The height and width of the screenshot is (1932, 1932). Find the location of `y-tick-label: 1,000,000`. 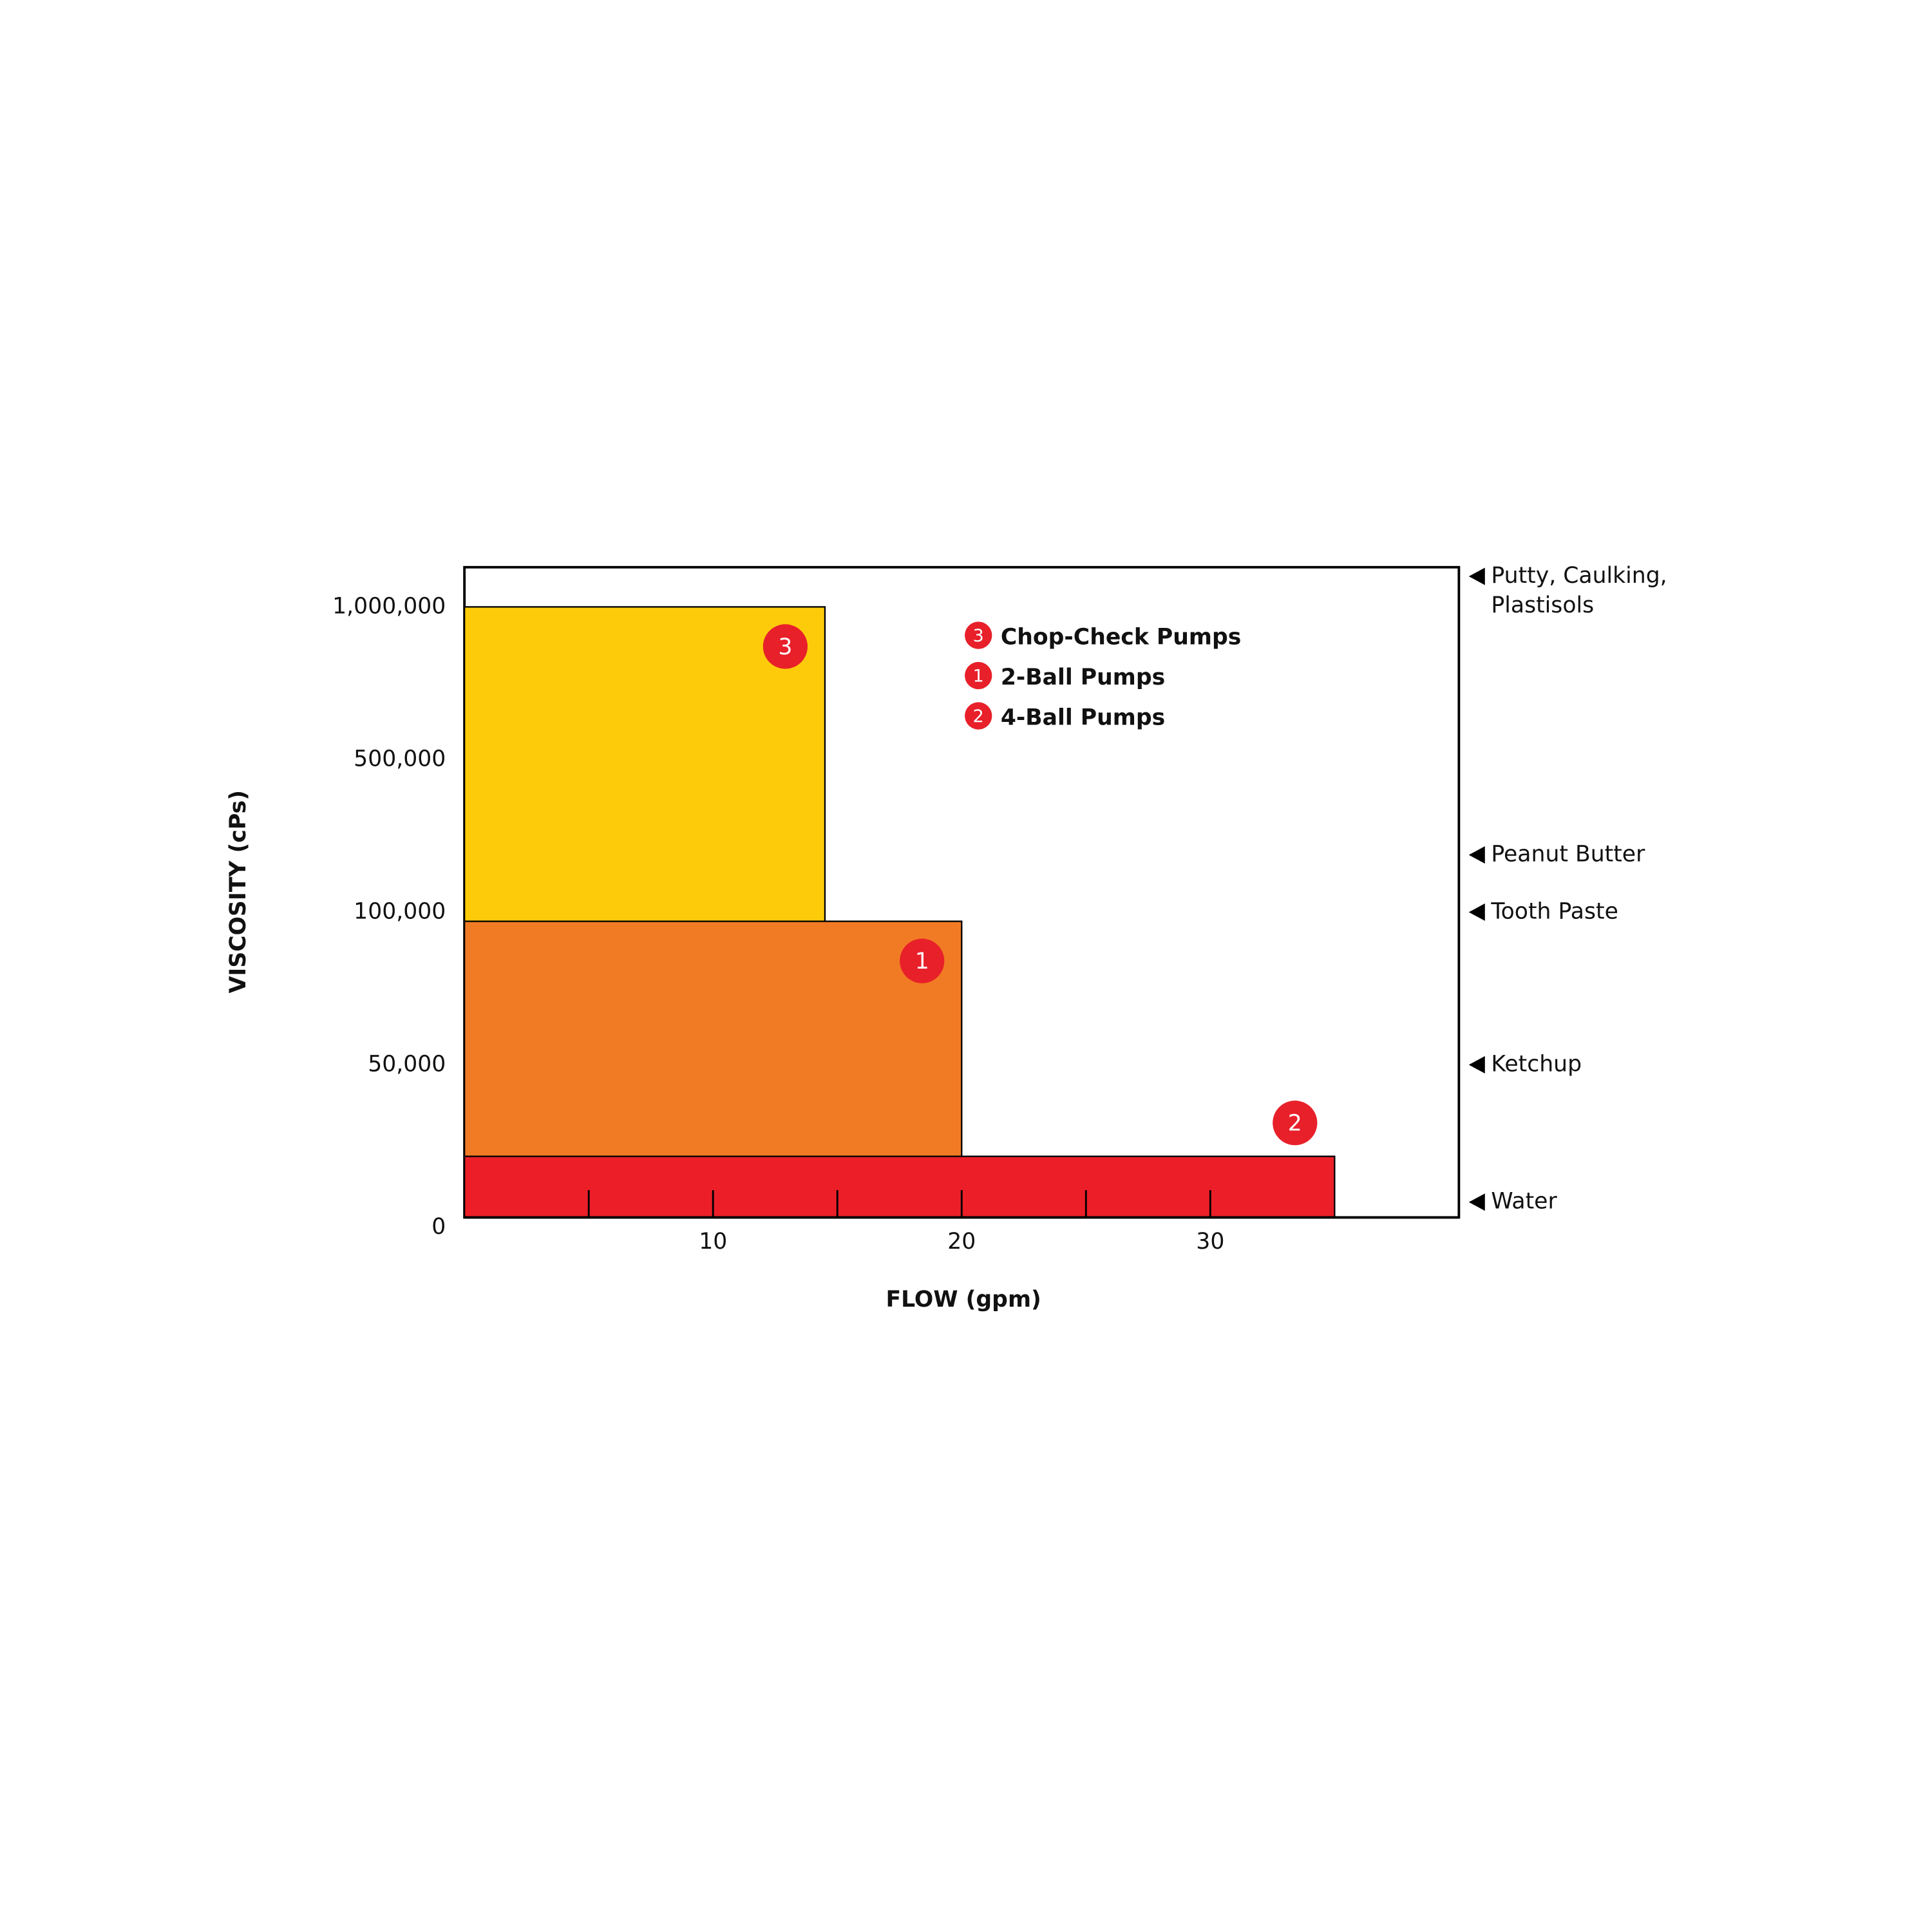

y-tick-label: 1,000,000 is located at coordinates (389, 606).